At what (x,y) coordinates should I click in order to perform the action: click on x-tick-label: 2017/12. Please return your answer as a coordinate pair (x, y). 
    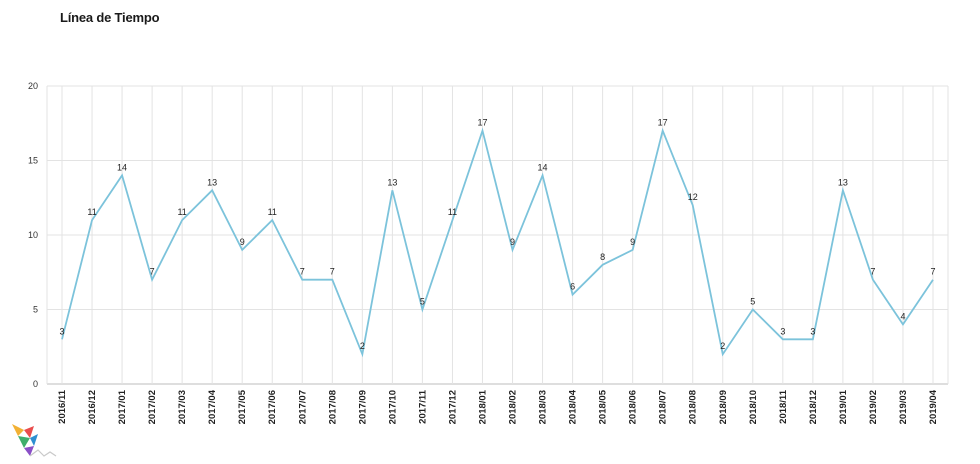
    Looking at the image, I should click on (452, 407).